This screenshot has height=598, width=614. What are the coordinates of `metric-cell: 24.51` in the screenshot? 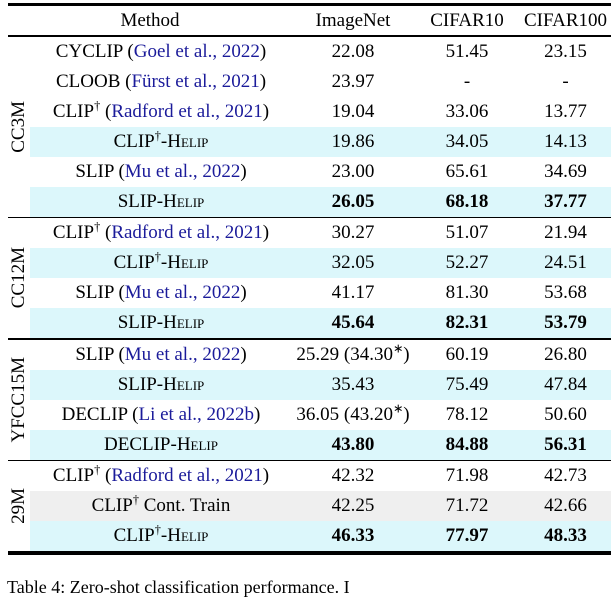 It's located at (565, 262).